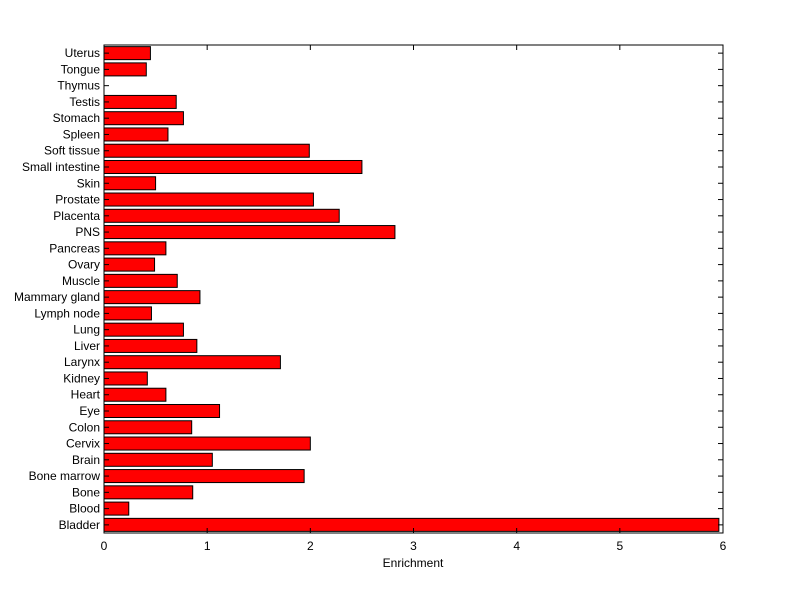  What do you see at coordinates (82, 53) in the screenshot?
I see `y-tick-label-uterus: Uterus` at bounding box center [82, 53].